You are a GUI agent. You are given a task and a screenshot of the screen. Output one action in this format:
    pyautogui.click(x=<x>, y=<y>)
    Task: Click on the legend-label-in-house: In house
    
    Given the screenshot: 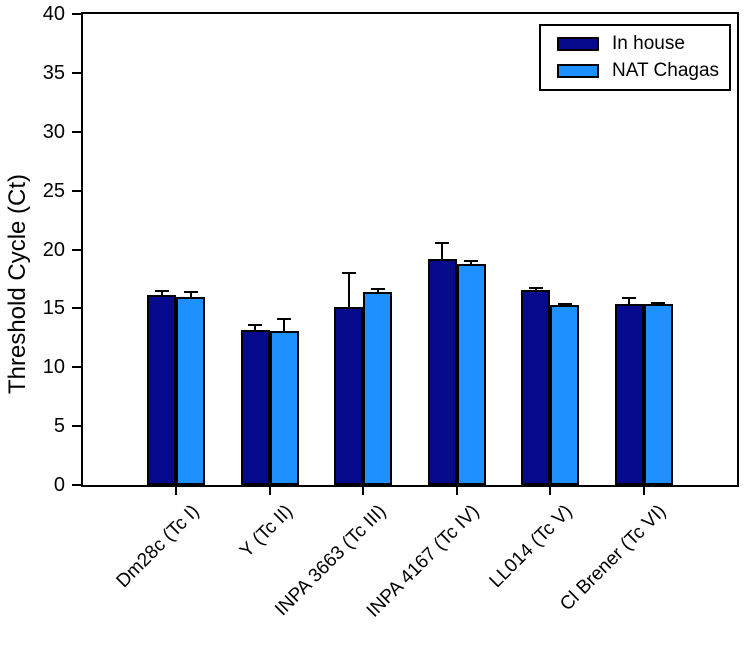 What is the action you would take?
    pyautogui.click(x=648, y=43)
    